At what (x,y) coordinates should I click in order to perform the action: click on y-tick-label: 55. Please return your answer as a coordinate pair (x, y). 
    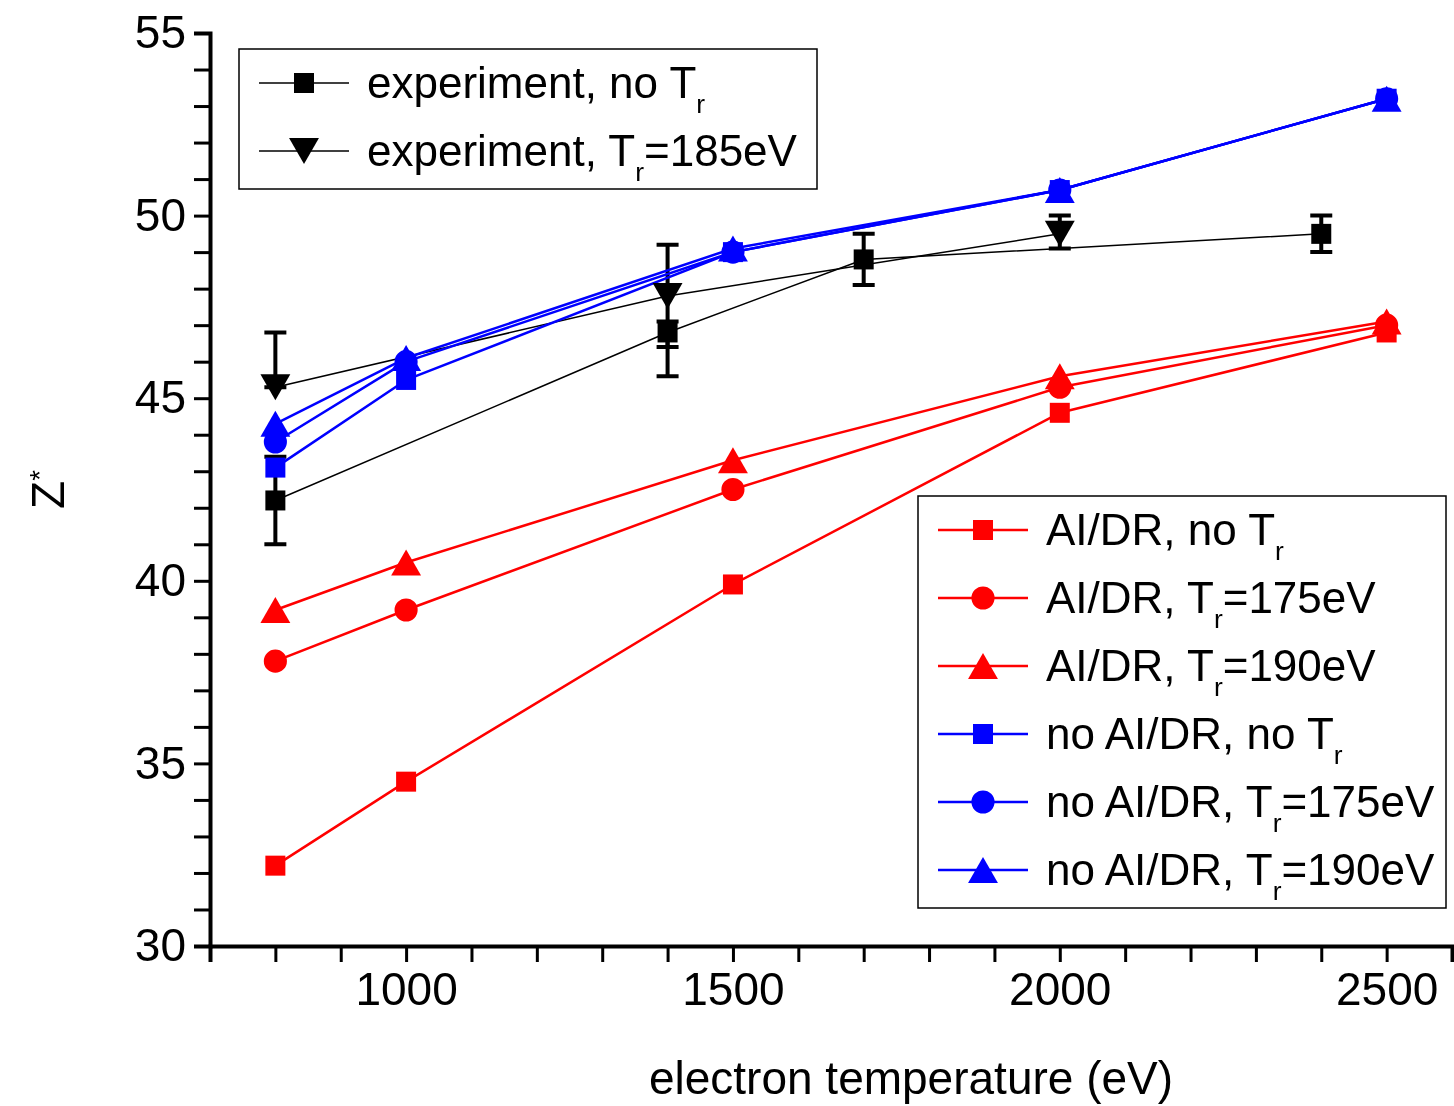
    Looking at the image, I should click on (160, 32).